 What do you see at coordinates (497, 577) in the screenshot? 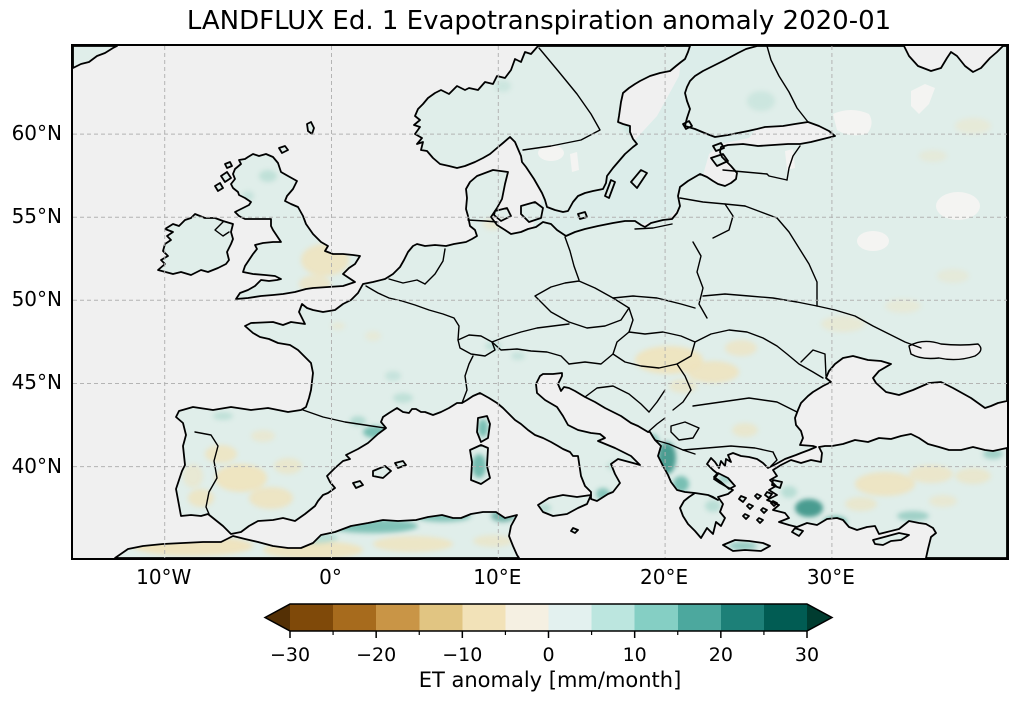
I see `x-tick-label: 10°E` at bounding box center [497, 577].